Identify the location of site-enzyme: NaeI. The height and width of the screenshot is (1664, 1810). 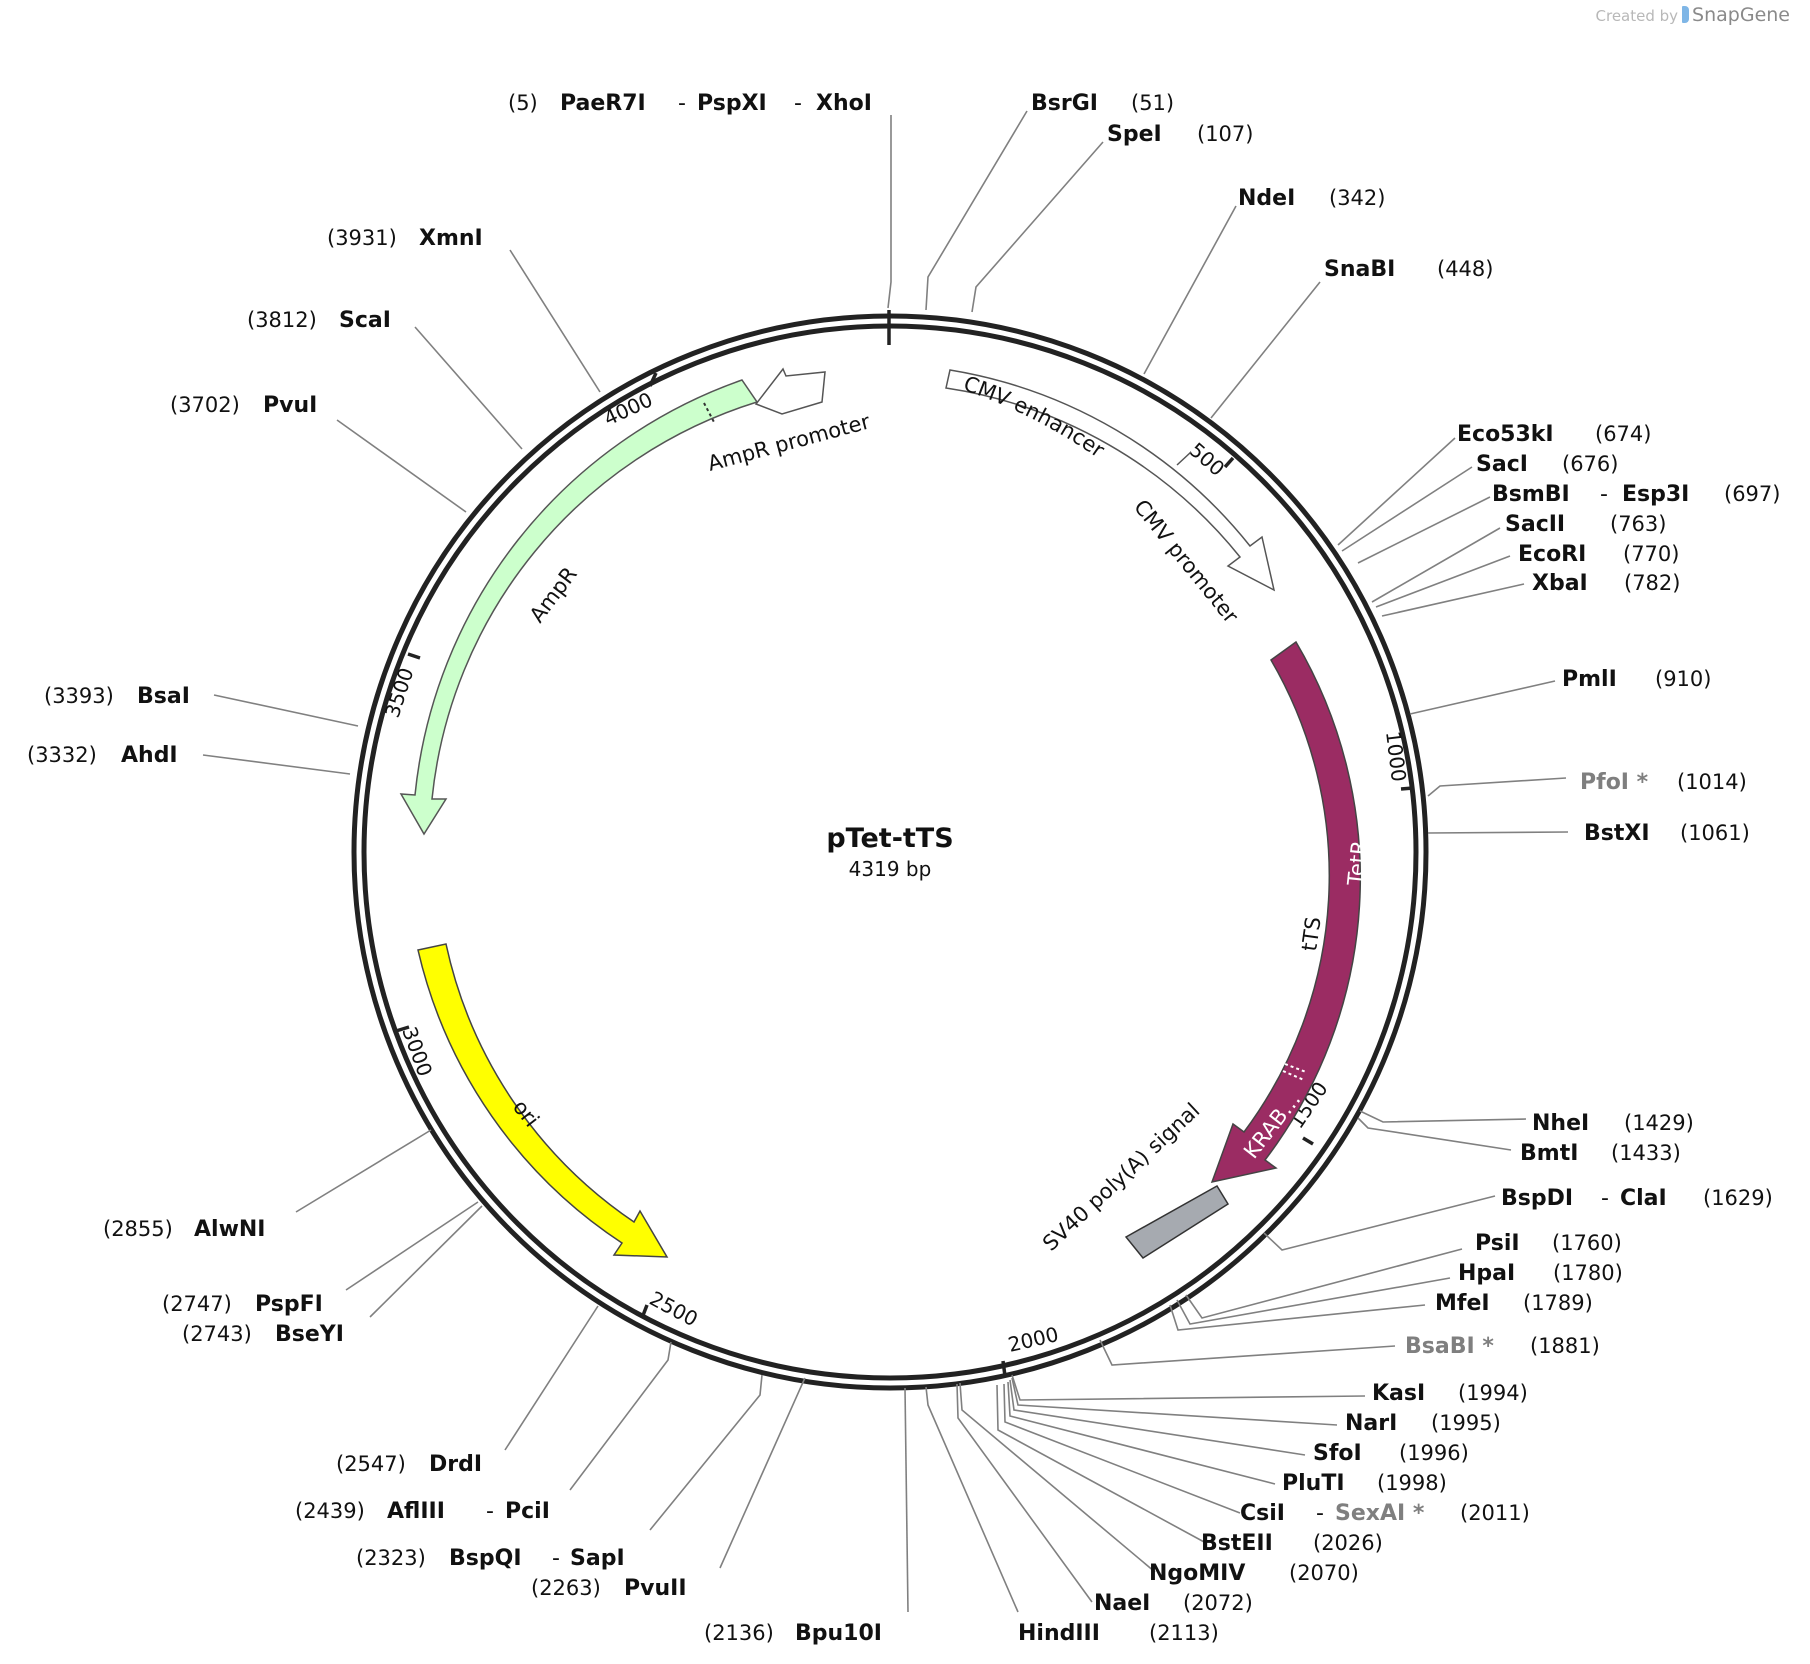
(1122, 1603).